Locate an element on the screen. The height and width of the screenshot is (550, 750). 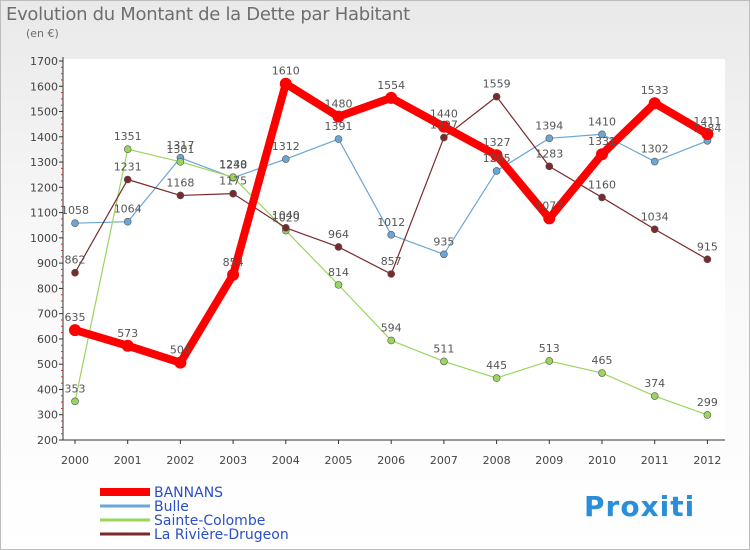
legend-label-bulle: Bulle is located at coordinates (171, 507).